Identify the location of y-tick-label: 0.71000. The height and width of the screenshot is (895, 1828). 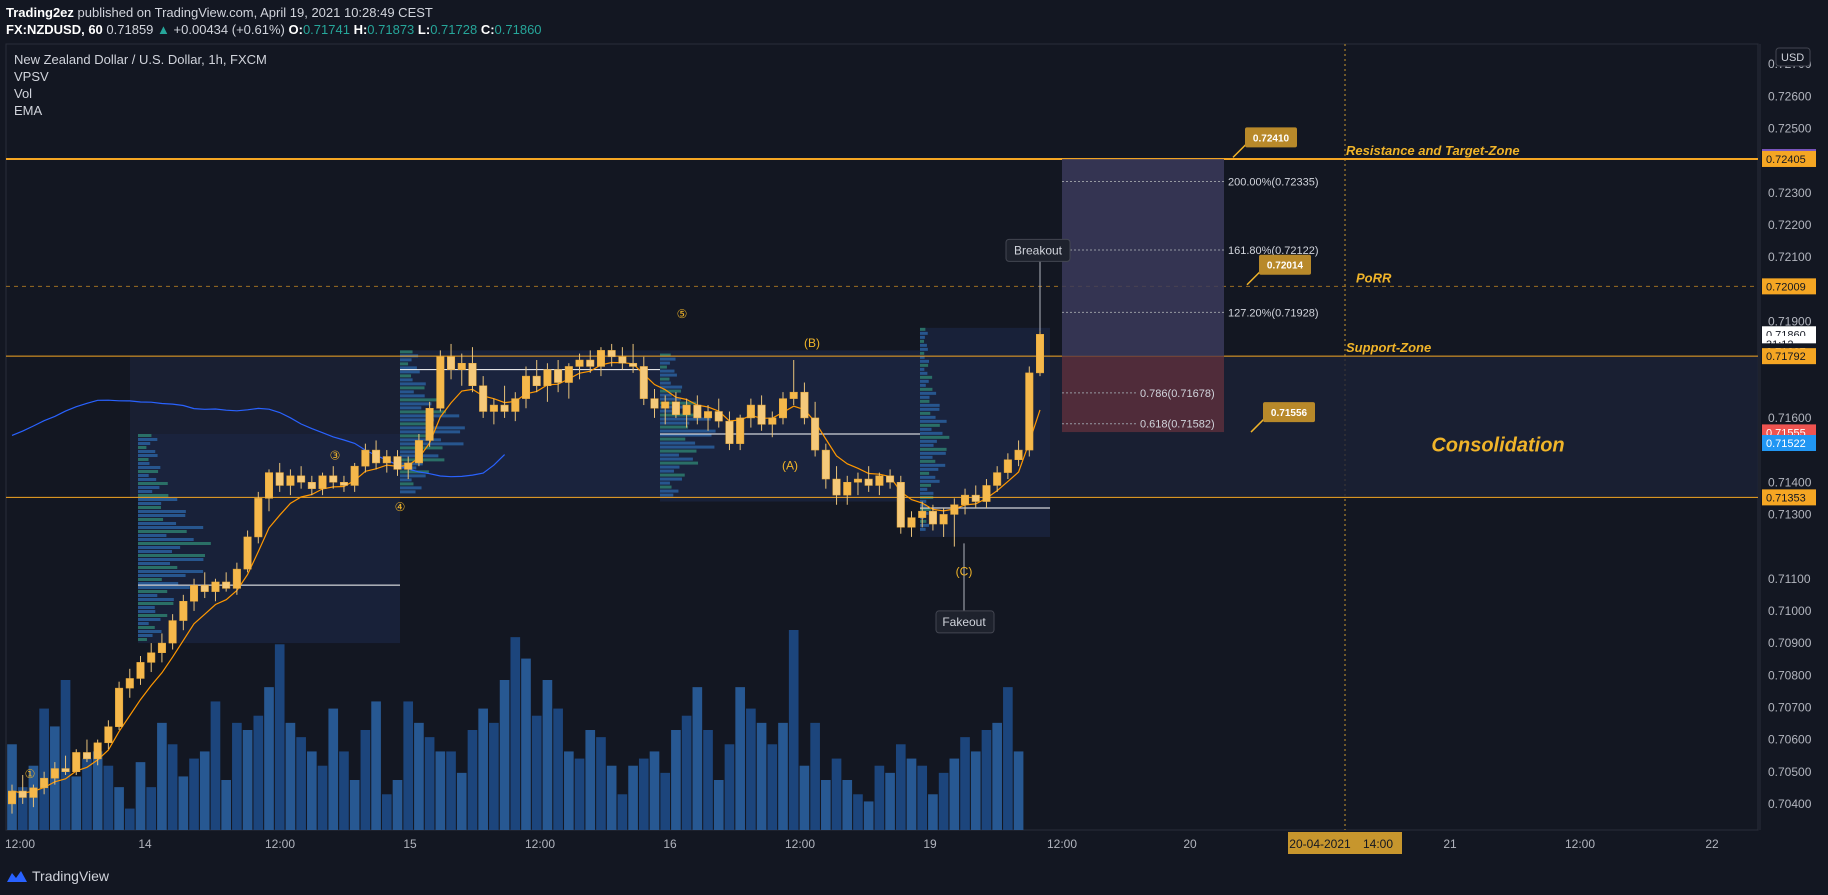
(1790, 611).